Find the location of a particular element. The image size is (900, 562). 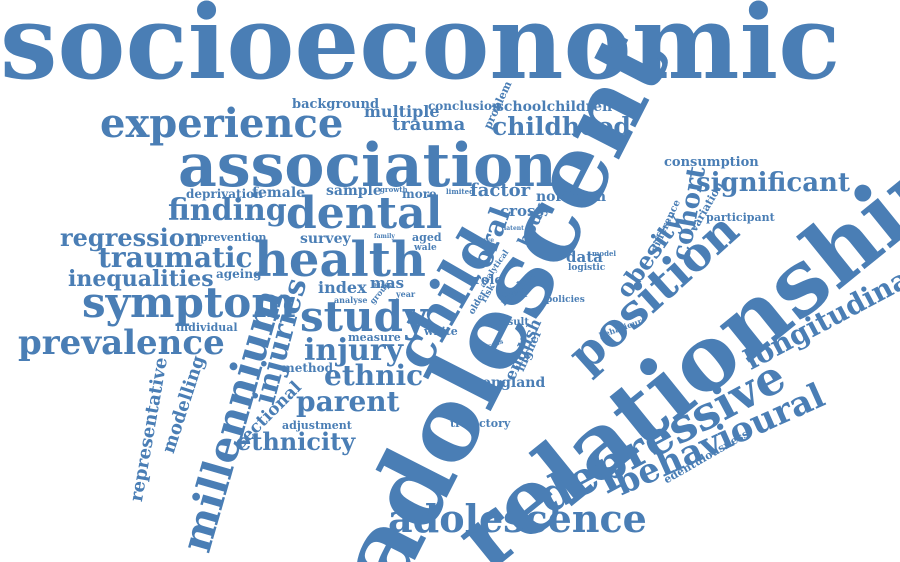

word-prevention: prevention is located at coordinates (233, 237).